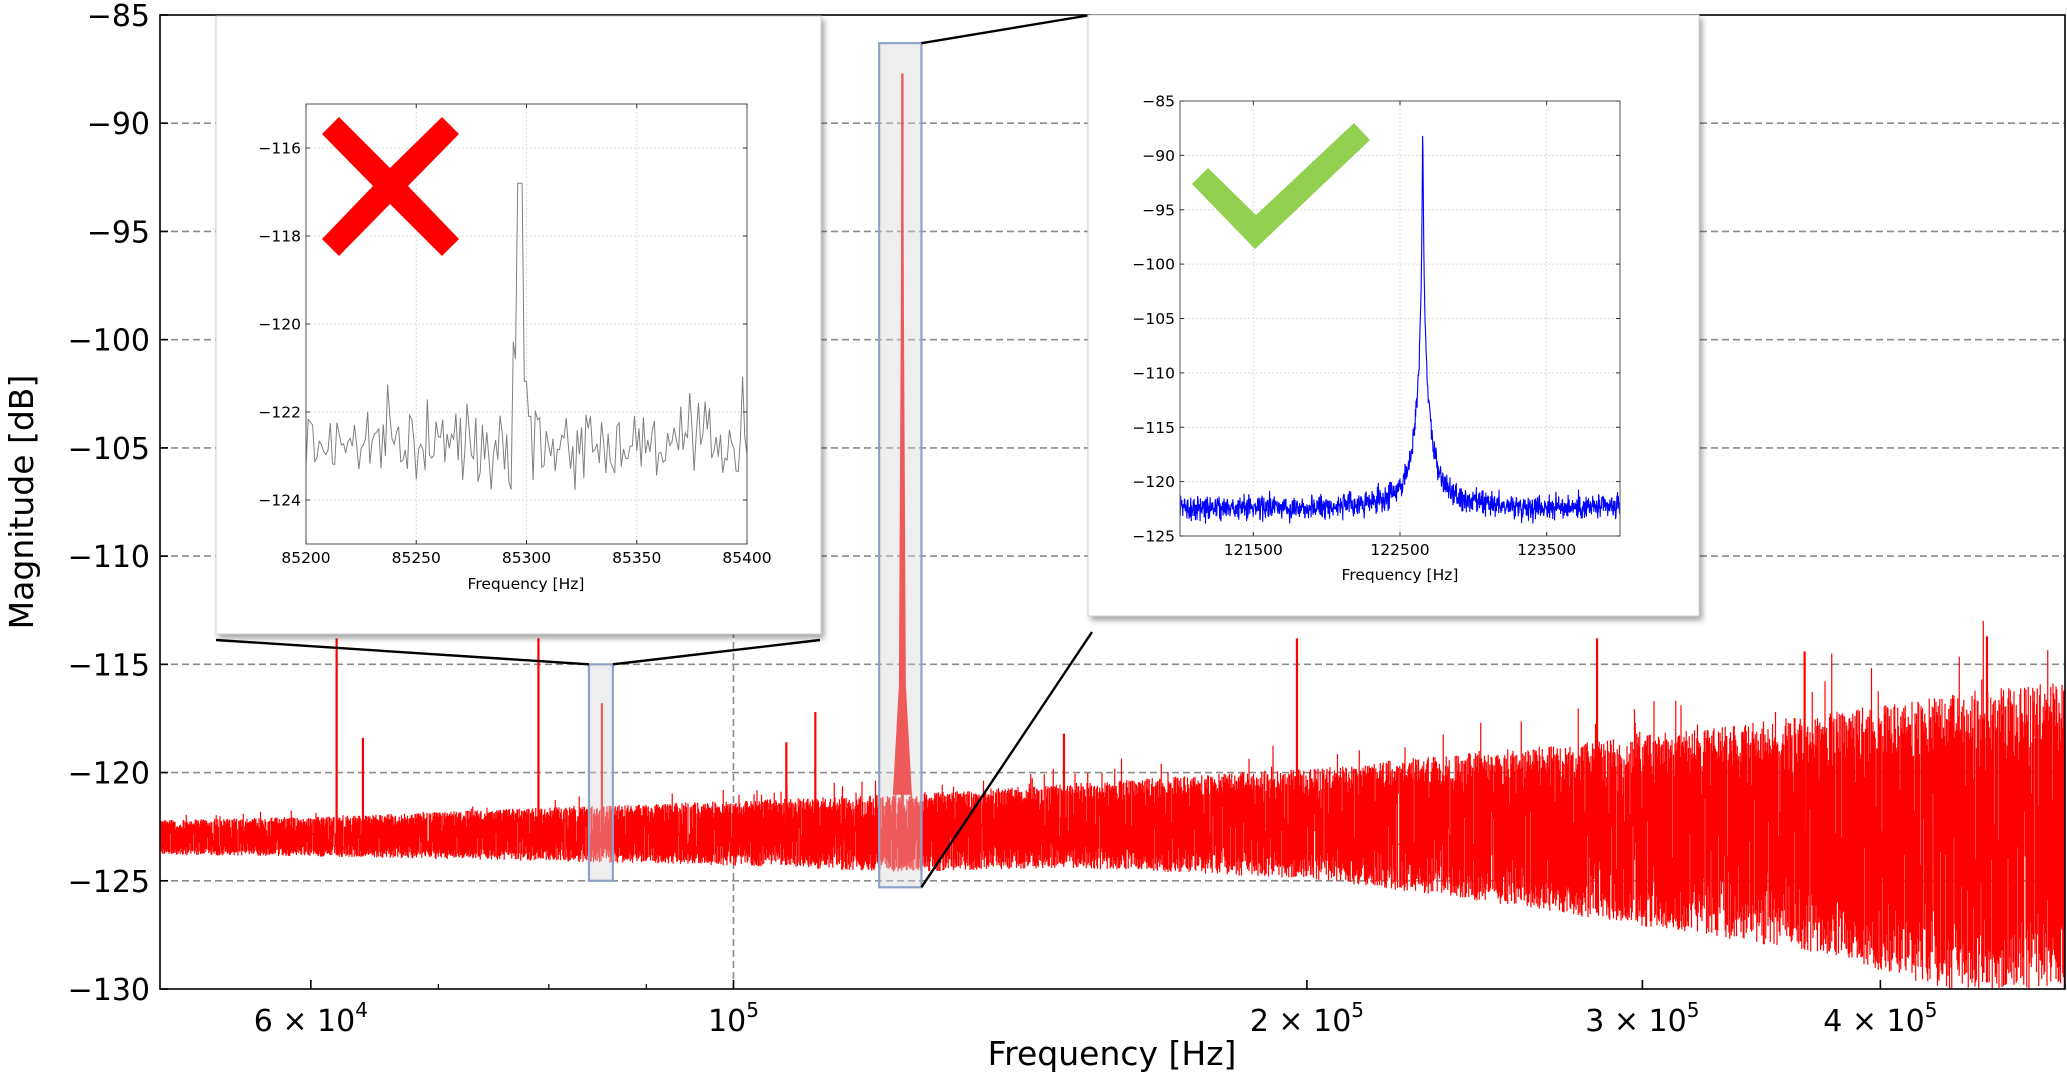 This screenshot has width=2067, height=1081. What do you see at coordinates (746, 558) in the screenshot?
I see `inset-x-tick-label: 85400` at bounding box center [746, 558].